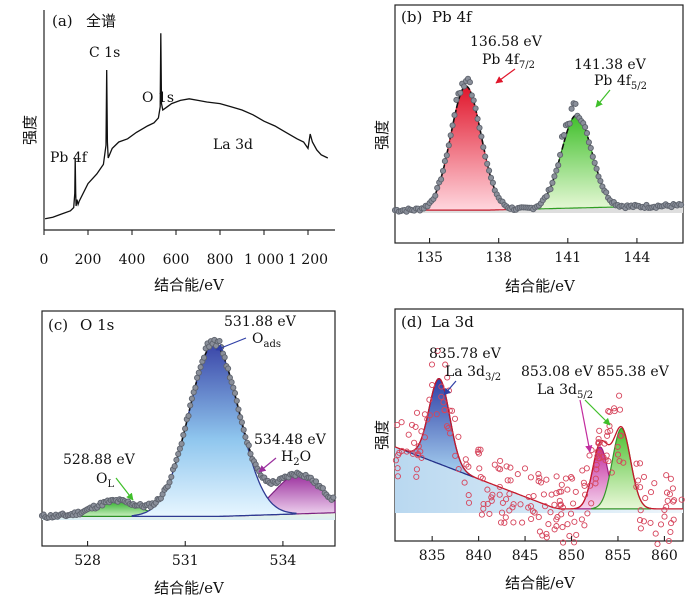 The width and height of the screenshot is (700, 613). What do you see at coordinates (97, 325) in the screenshot?
I see `panel-c-title: O 1s` at bounding box center [97, 325].